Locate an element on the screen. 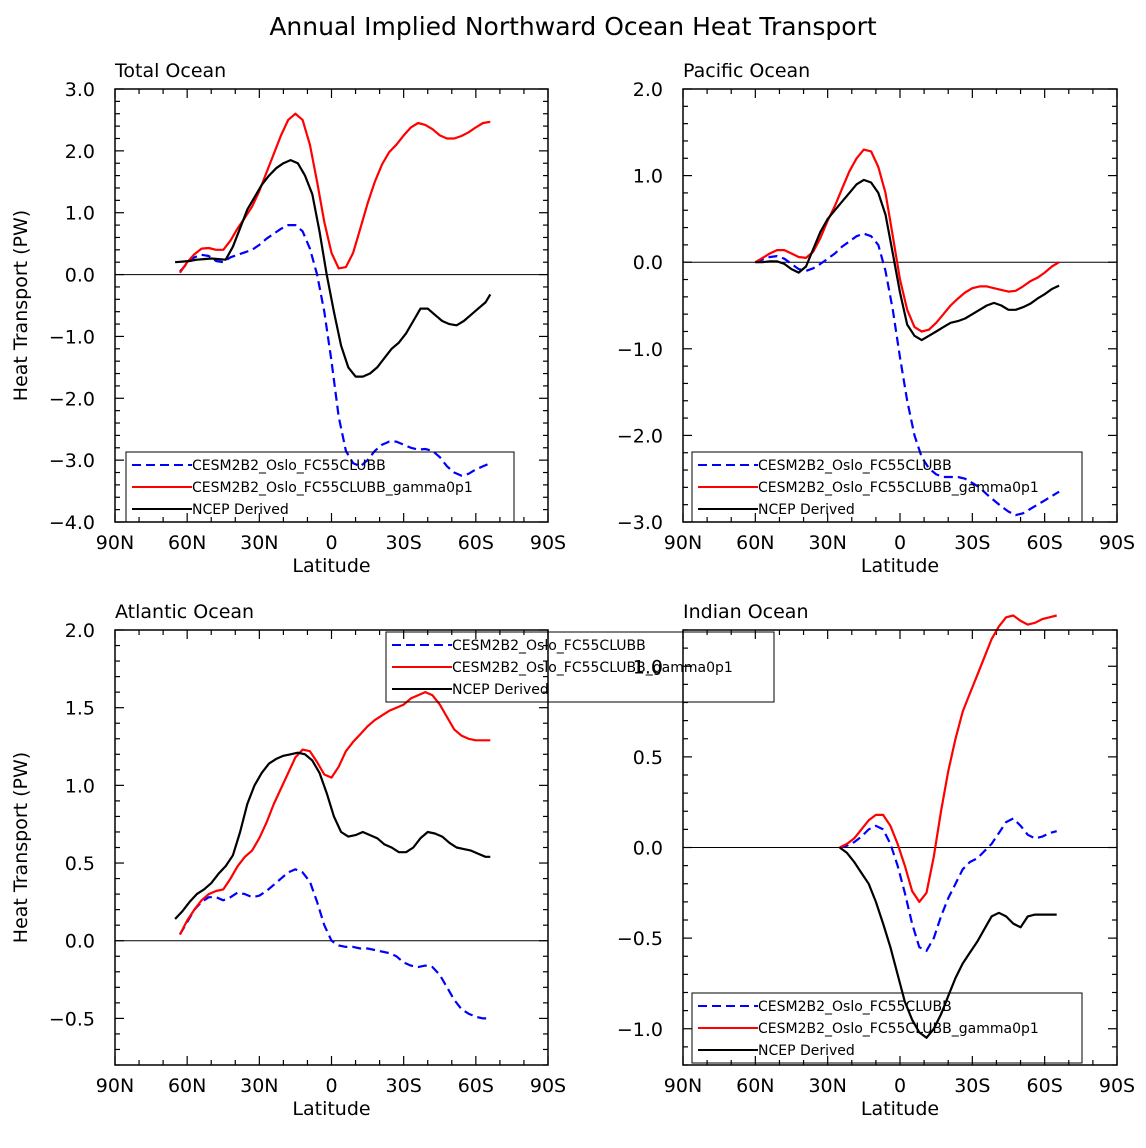  panel-title: Indian Ocean is located at coordinates (746, 612).